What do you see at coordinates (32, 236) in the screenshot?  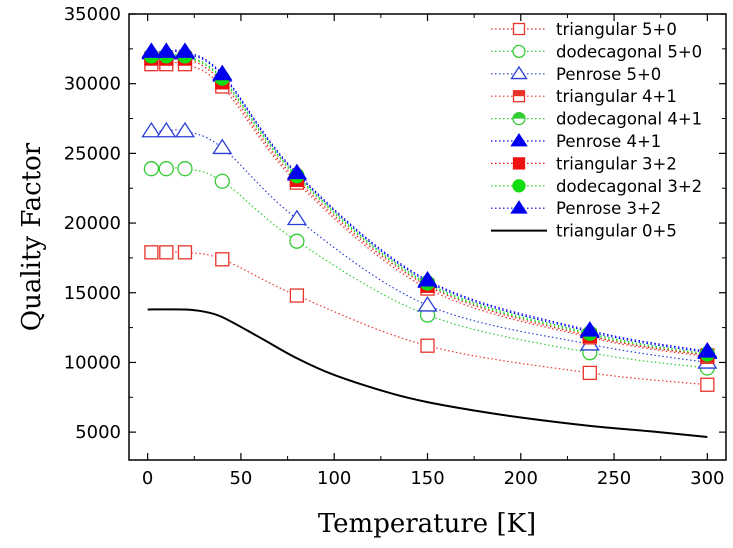 I see `y-axis-title: Quality Factor` at bounding box center [32, 236].